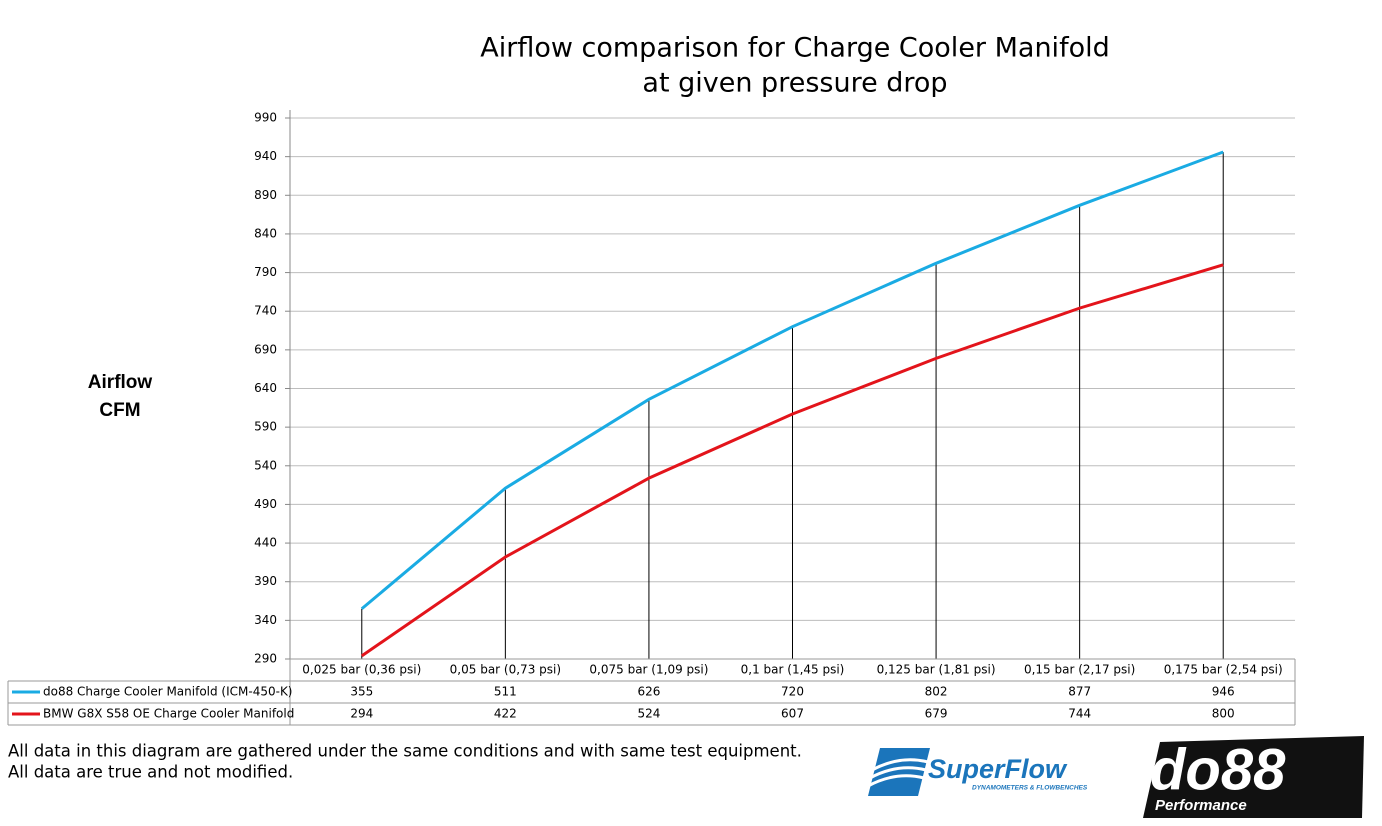 Image resolution: width=1382 pixels, height=826 pixels. I want to click on legend-label: do88 Charge Cooler Manifold (ICM-450-K), so click(168, 692).